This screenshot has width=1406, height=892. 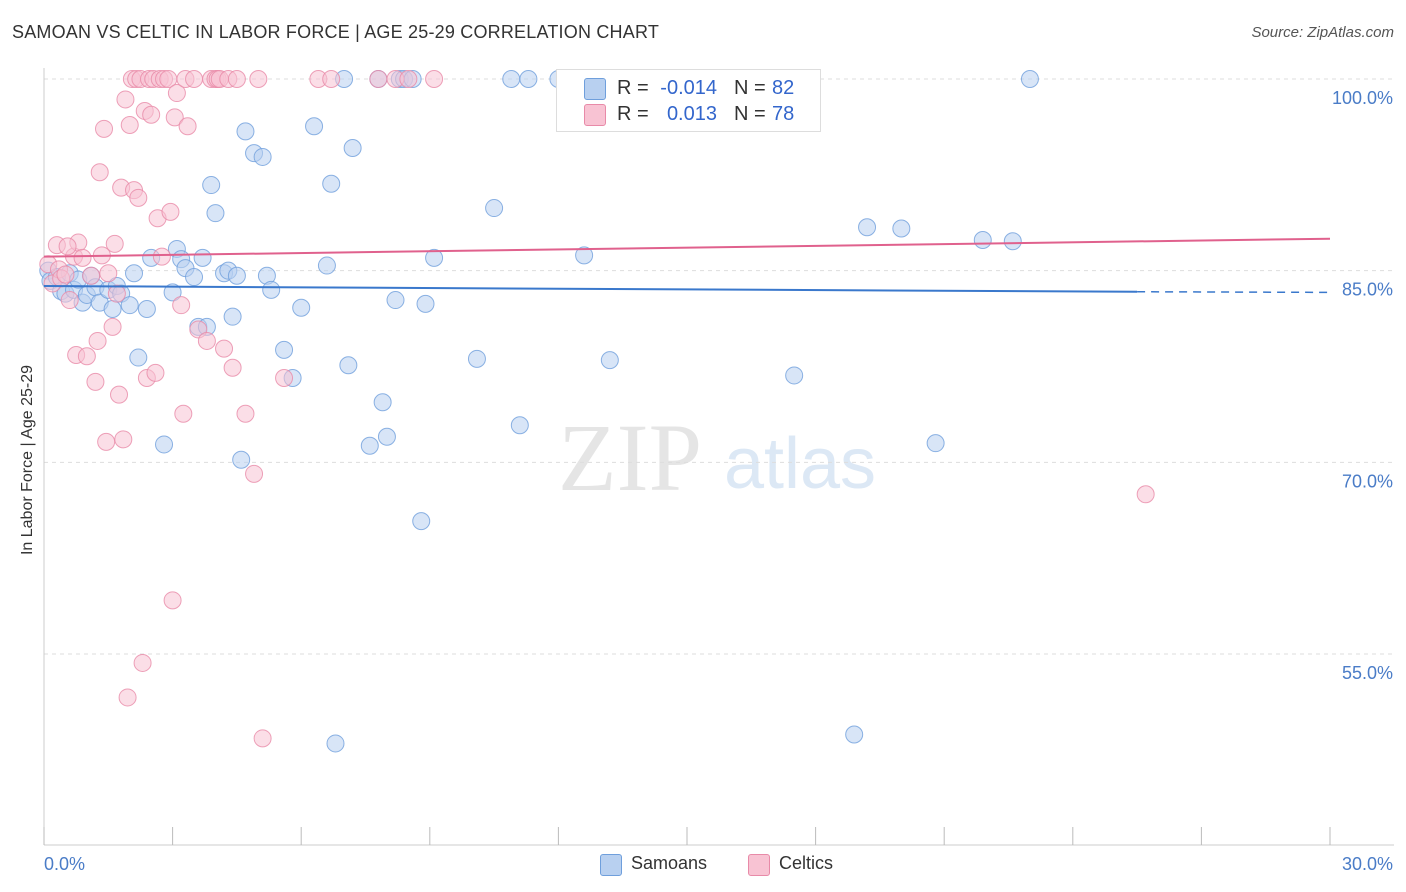 What do you see at coordinates (1362, 98) in the screenshot?
I see `y-tick-label: 100.0%` at bounding box center [1362, 98].